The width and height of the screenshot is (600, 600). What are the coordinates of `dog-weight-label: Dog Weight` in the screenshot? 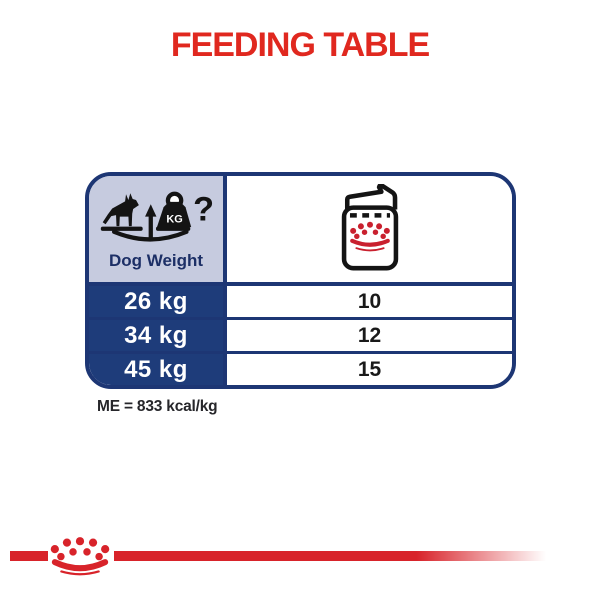 It's located at (156, 260).